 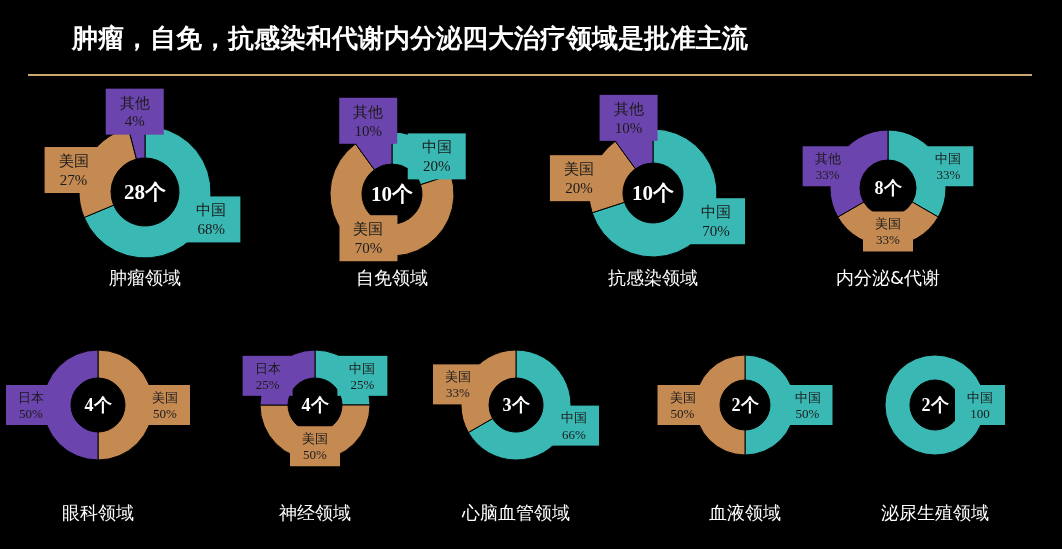 What do you see at coordinates (145, 192) in the screenshot?
I see `text: 28个` at bounding box center [145, 192].